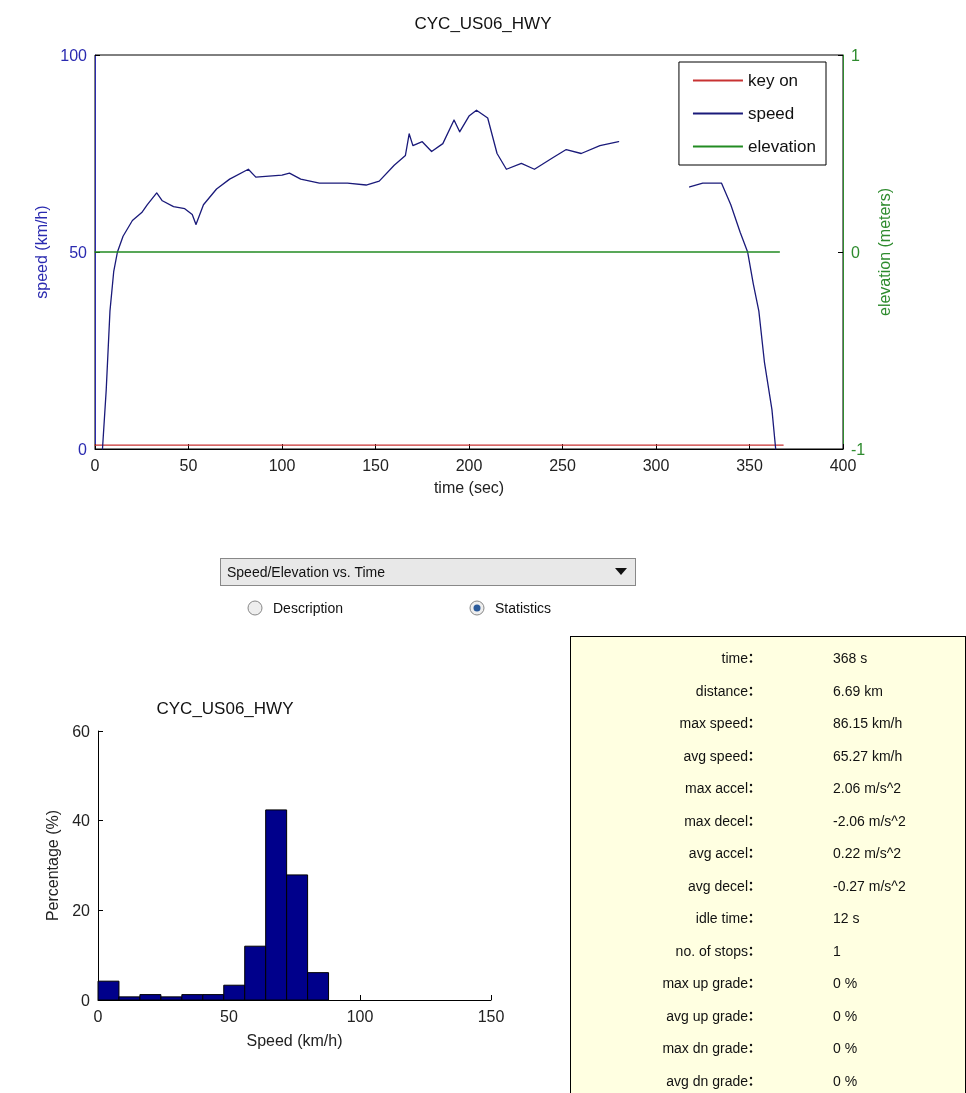 The height and width of the screenshot is (1093, 966). Describe the element at coordinates (656, 465) in the screenshot. I see `x-tick-label: 300` at that location.